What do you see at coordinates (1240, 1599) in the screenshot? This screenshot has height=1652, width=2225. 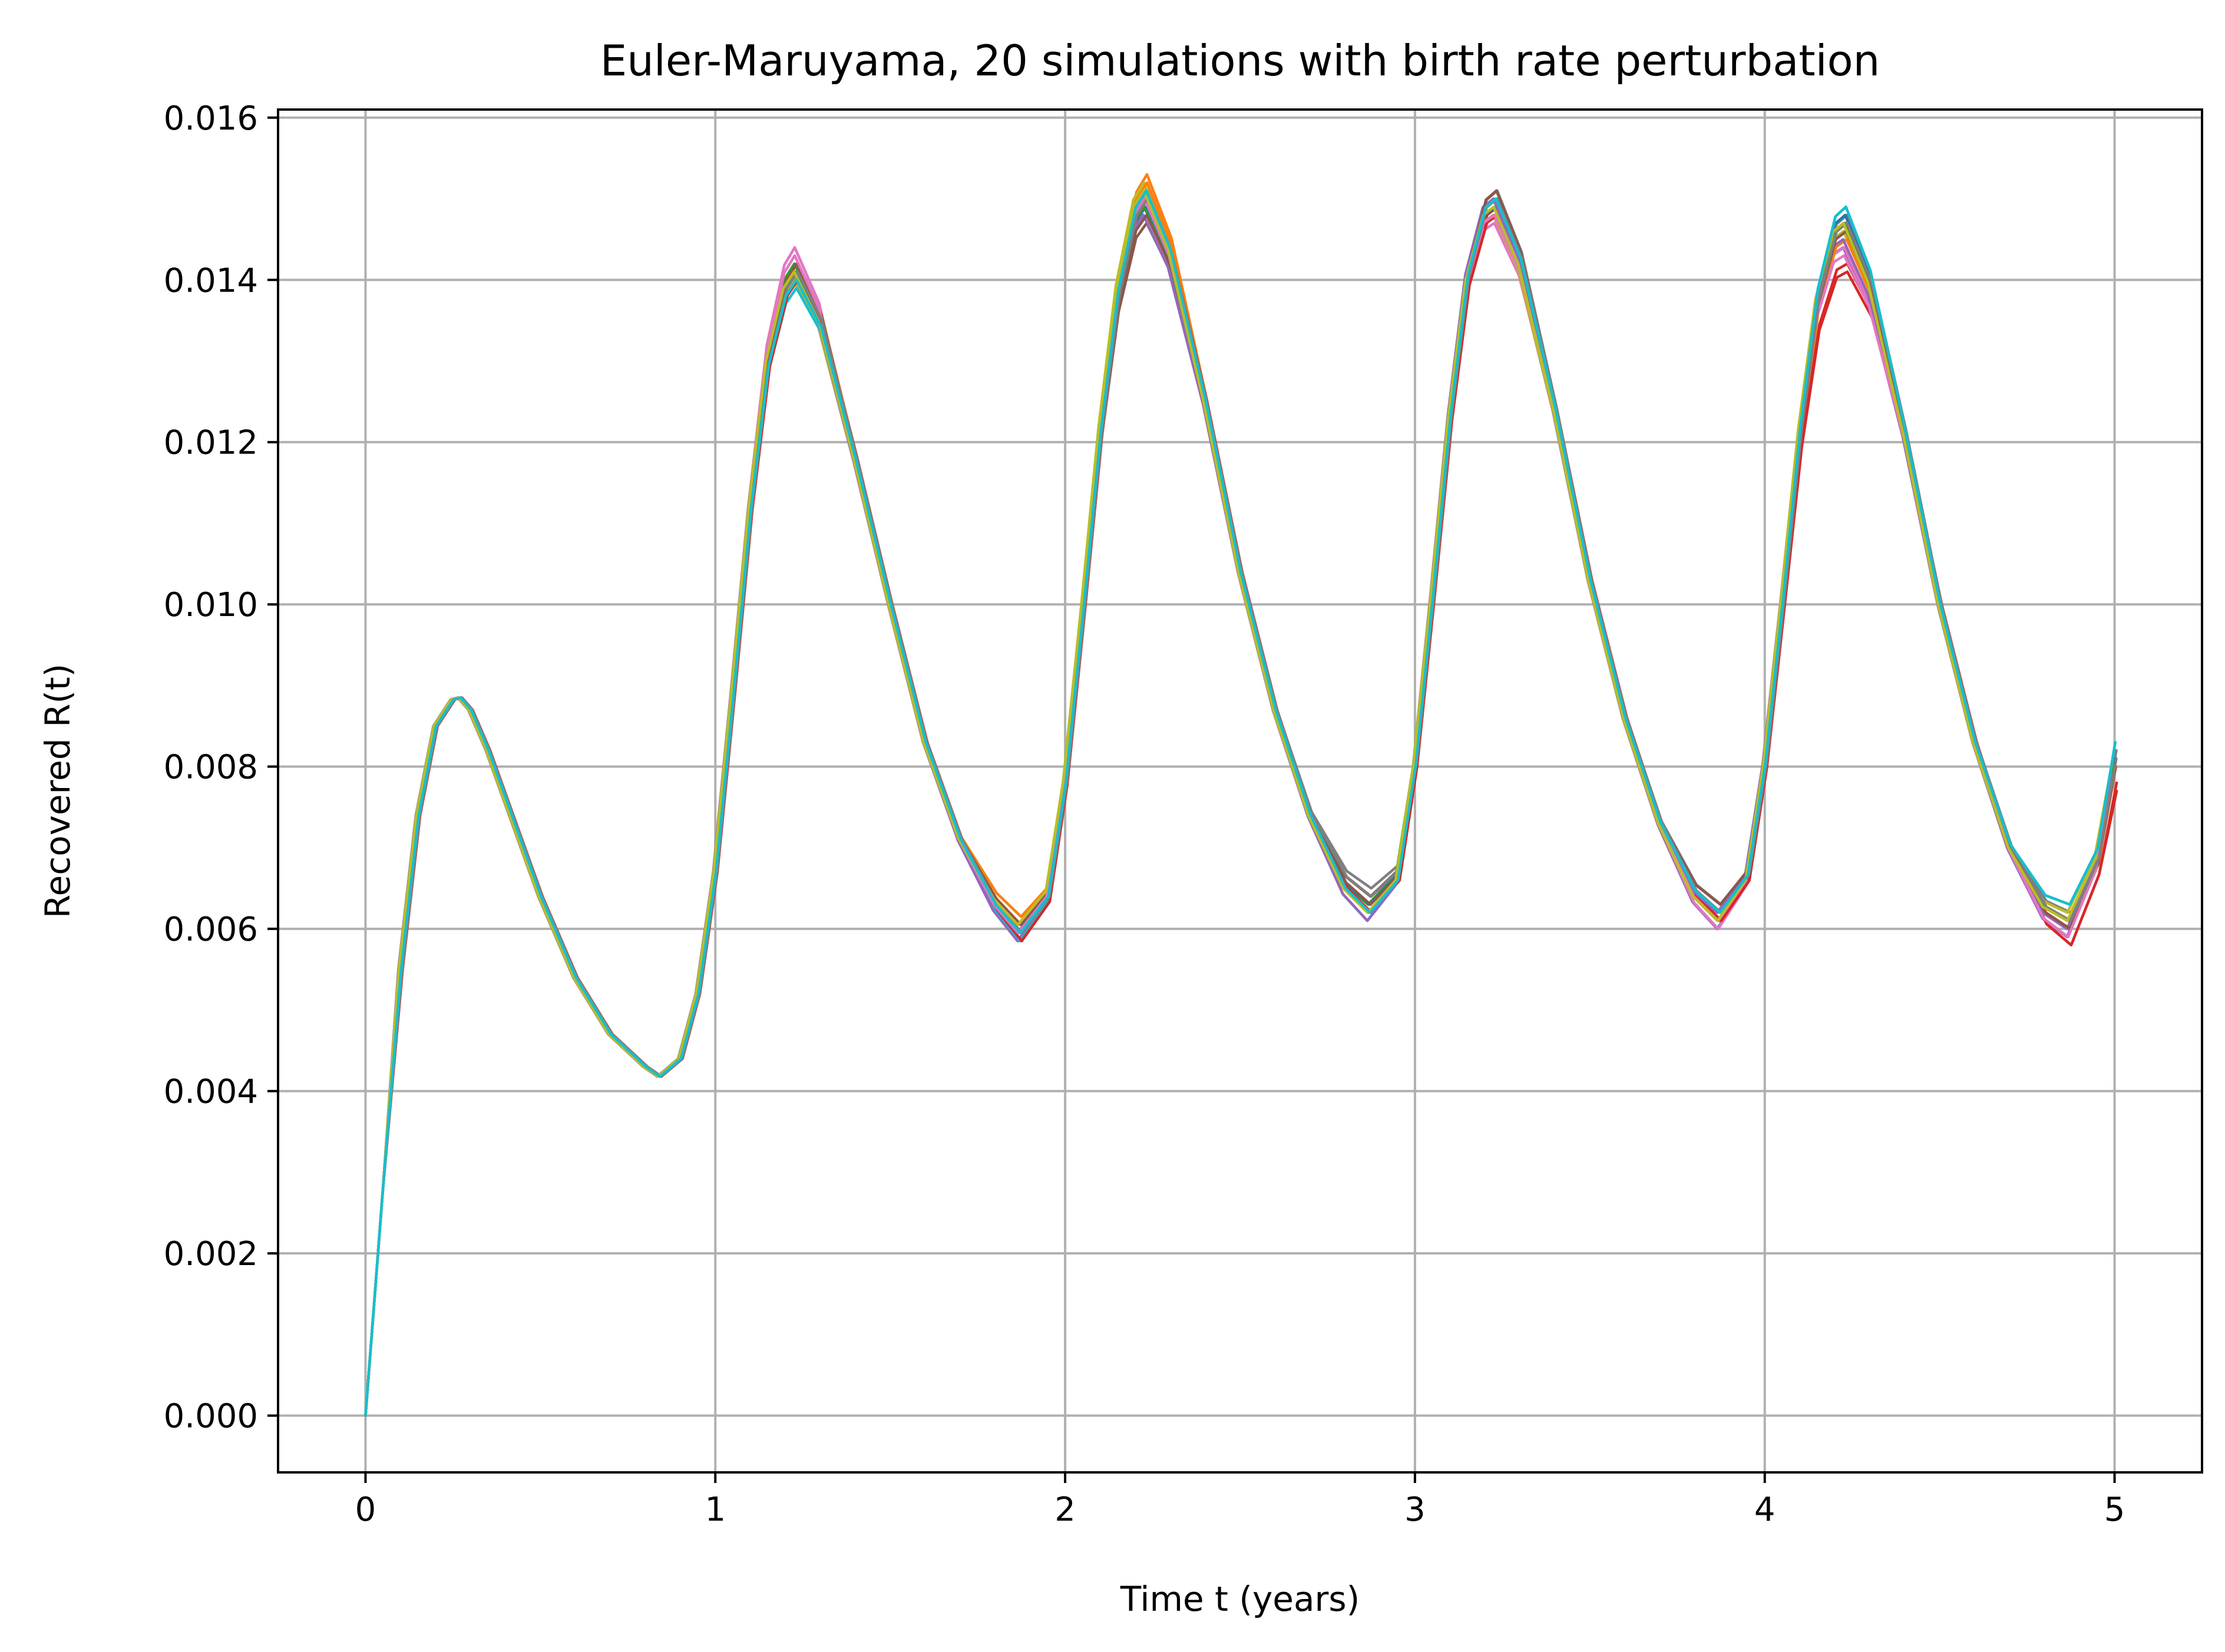 I see `x-axis-label: Time t (years)` at bounding box center [1240, 1599].